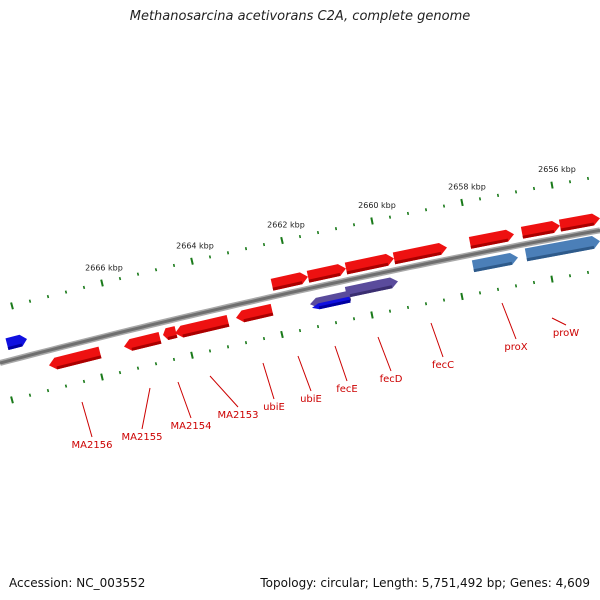  I want to click on gene-label: MA2153, so click(238, 415).